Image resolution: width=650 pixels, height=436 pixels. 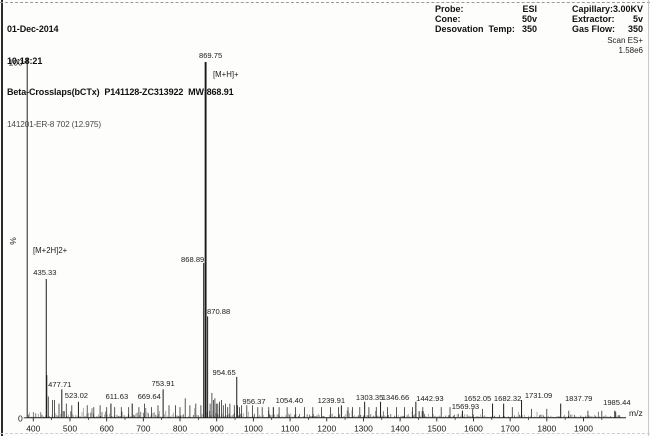 I want to click on peak-label: 1837.79, so click(x=578, y=398).